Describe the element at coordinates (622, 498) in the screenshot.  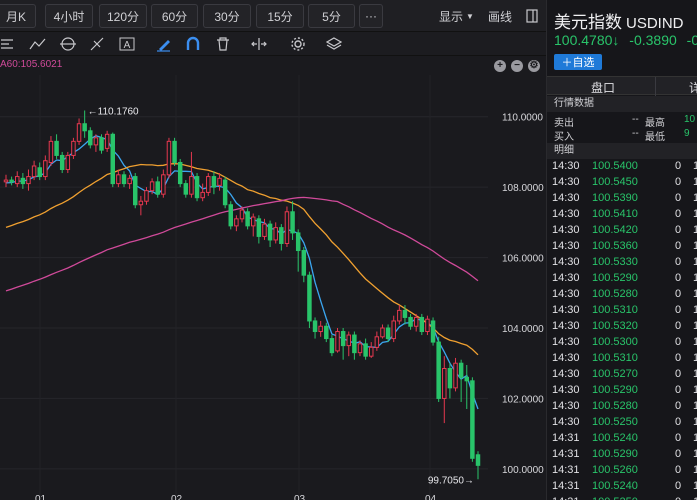
I see `tick-row: 14:31 100.5250 0 1` at that location.